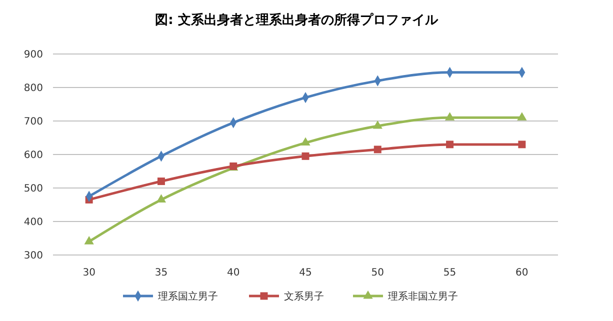 This screenshot has height=321, width=613. What do you see at coordinates (305, 273) in the screenshot?
I see `x-tick-label: 45` at bounding box center [305, 273].